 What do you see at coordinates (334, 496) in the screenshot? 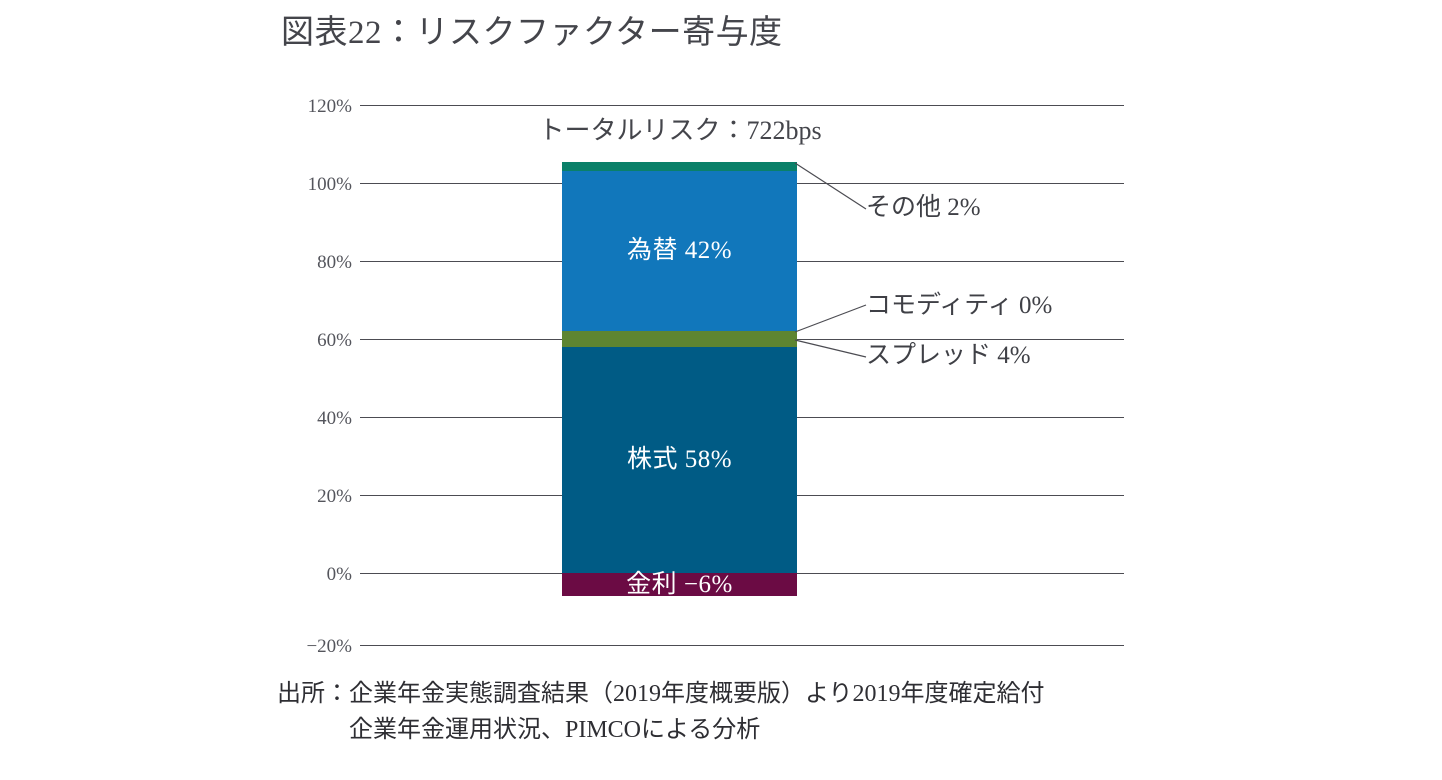
I see `ytick-label-20: 20%` at bounding box center [334, 496].